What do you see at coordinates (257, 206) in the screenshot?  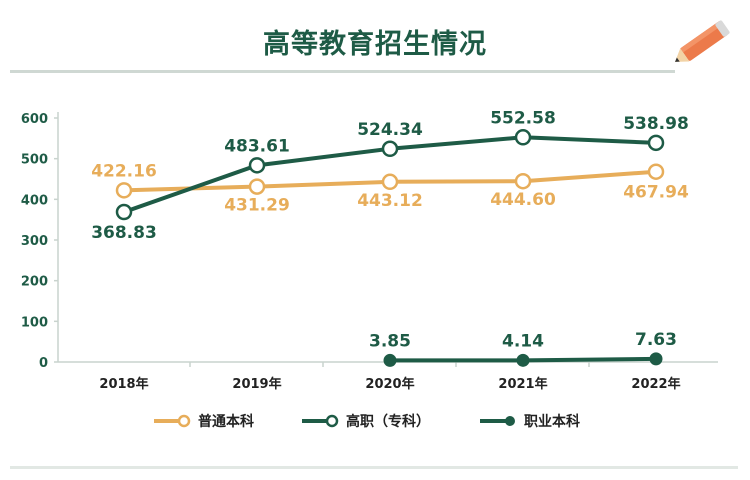 I see `data-label-undergrad: 431.29` at bounding box center [257, 206].